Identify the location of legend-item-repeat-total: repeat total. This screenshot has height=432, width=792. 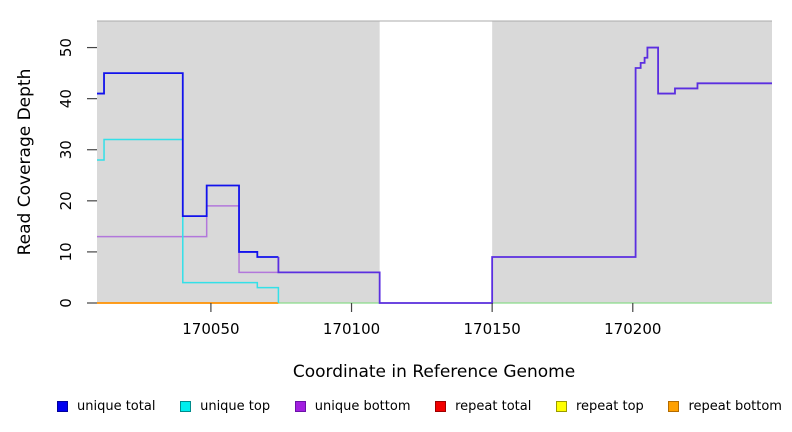
(483, 406).